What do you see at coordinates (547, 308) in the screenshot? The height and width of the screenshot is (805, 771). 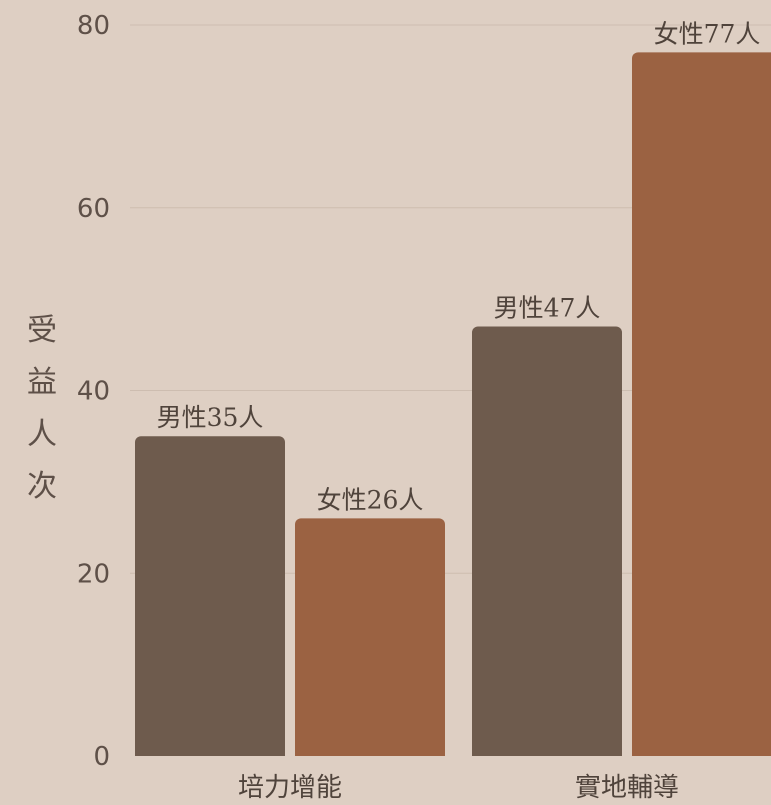 I see `data-label-male-1: 男性47人` at bounding box center [547, 308].